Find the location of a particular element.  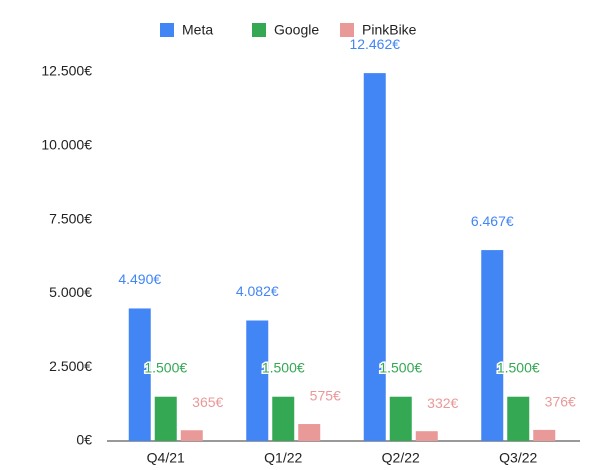

x-tick-label: Q1/22 is located at coordinates (283, 458).